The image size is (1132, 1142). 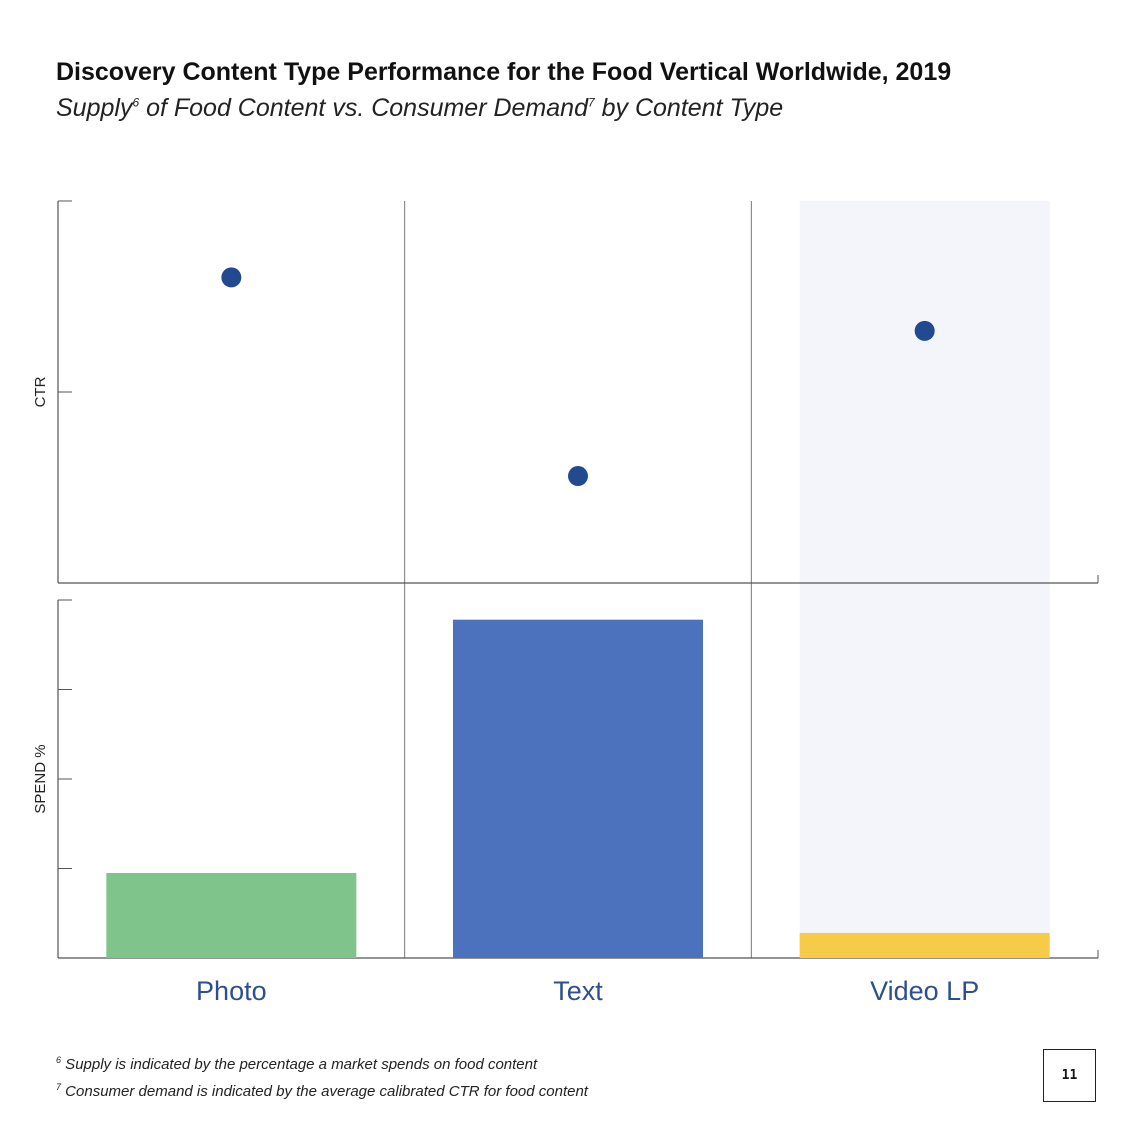 I want to click on spend-bar-photo, so click(x=231, y=915).